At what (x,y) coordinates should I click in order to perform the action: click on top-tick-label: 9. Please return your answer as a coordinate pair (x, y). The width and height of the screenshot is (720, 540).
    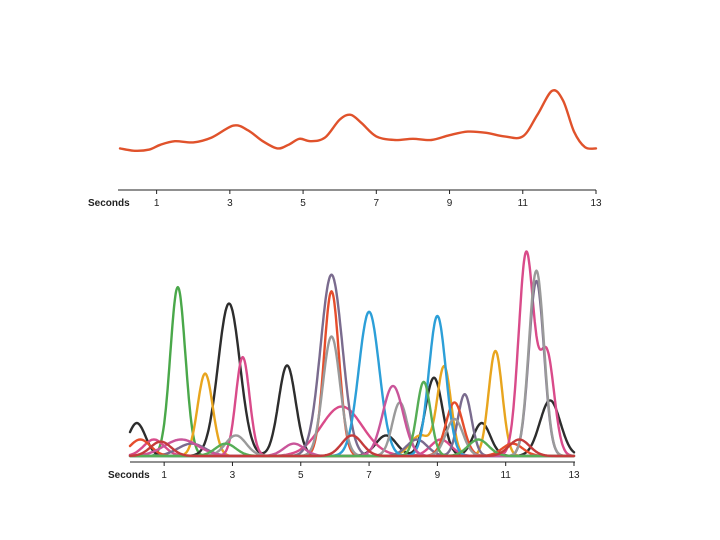
    Looking at the image, I should click on (450, 203).